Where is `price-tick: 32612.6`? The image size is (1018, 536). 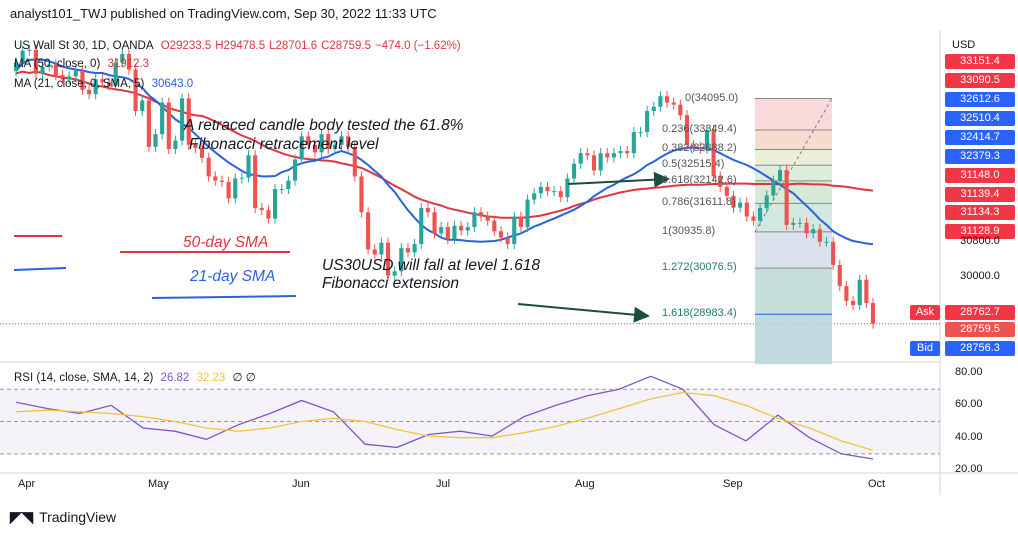 price-tick: 32612.6 is located at coordinates (980, 99).